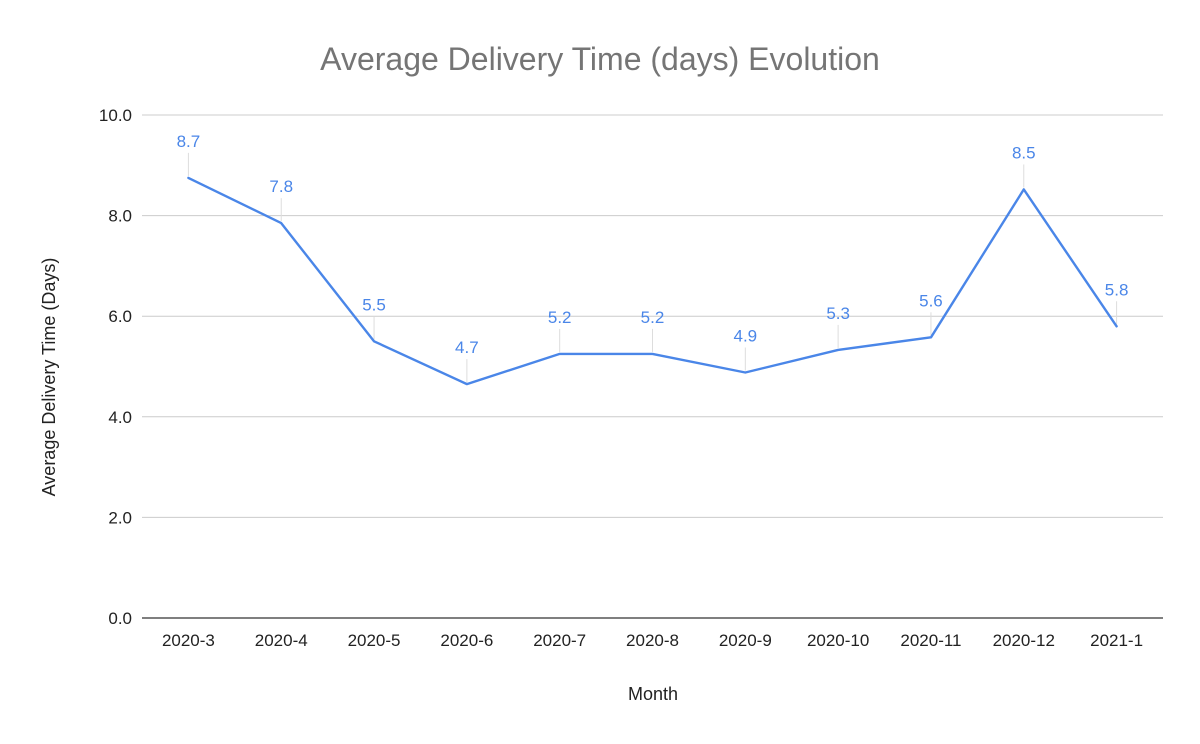 This screenshot has height=744, width=1200. I want to click on chart-title: Average Delivery Time (days) Evolution, so click(600, 59).